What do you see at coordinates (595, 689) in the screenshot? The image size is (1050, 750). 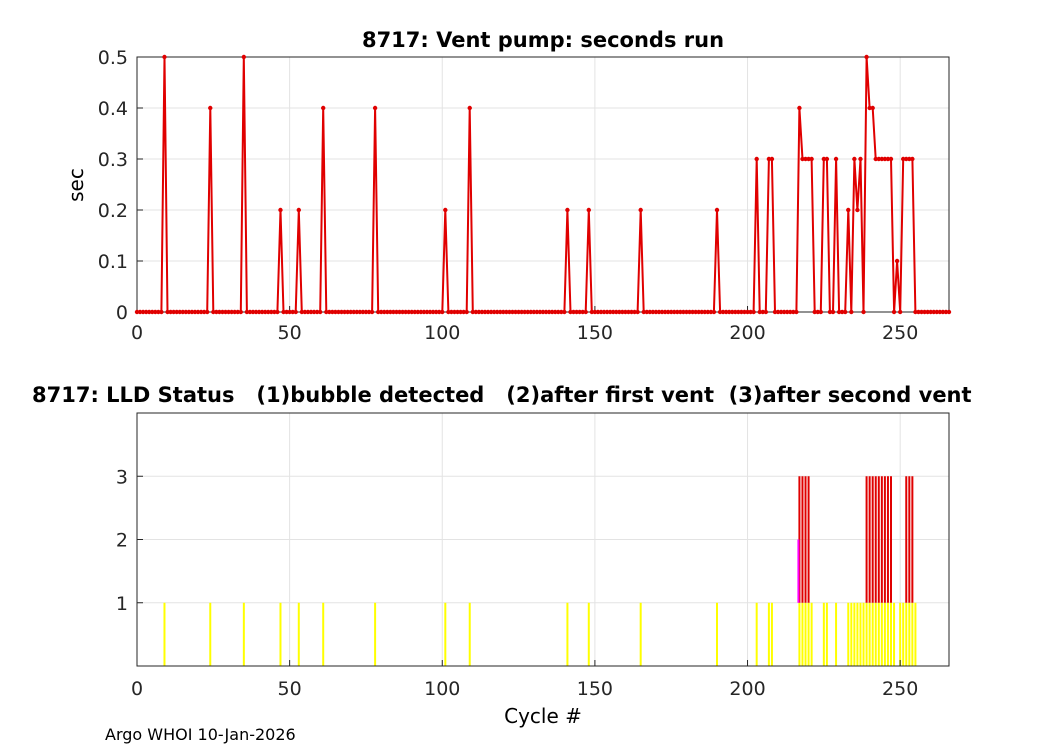 I see `x-tick-label: 150` at bounding box center [595, 689].